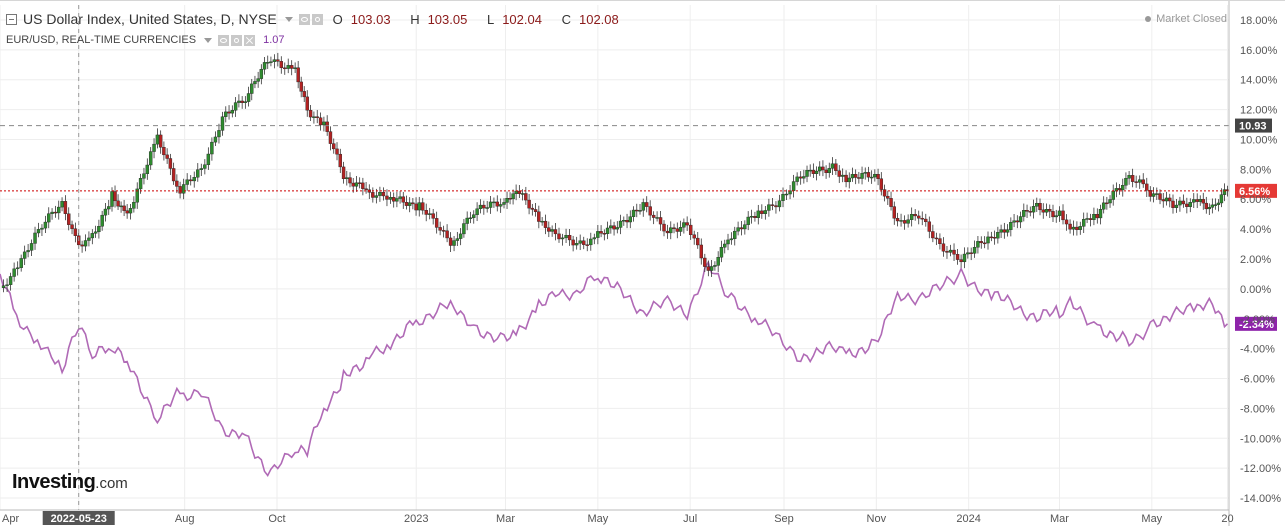 The image size is (1285, 526). What do you see at coordinates (784, 519) in the screenshot?
I see `x-tick-label: Sep` at bounding box center [784, 519].